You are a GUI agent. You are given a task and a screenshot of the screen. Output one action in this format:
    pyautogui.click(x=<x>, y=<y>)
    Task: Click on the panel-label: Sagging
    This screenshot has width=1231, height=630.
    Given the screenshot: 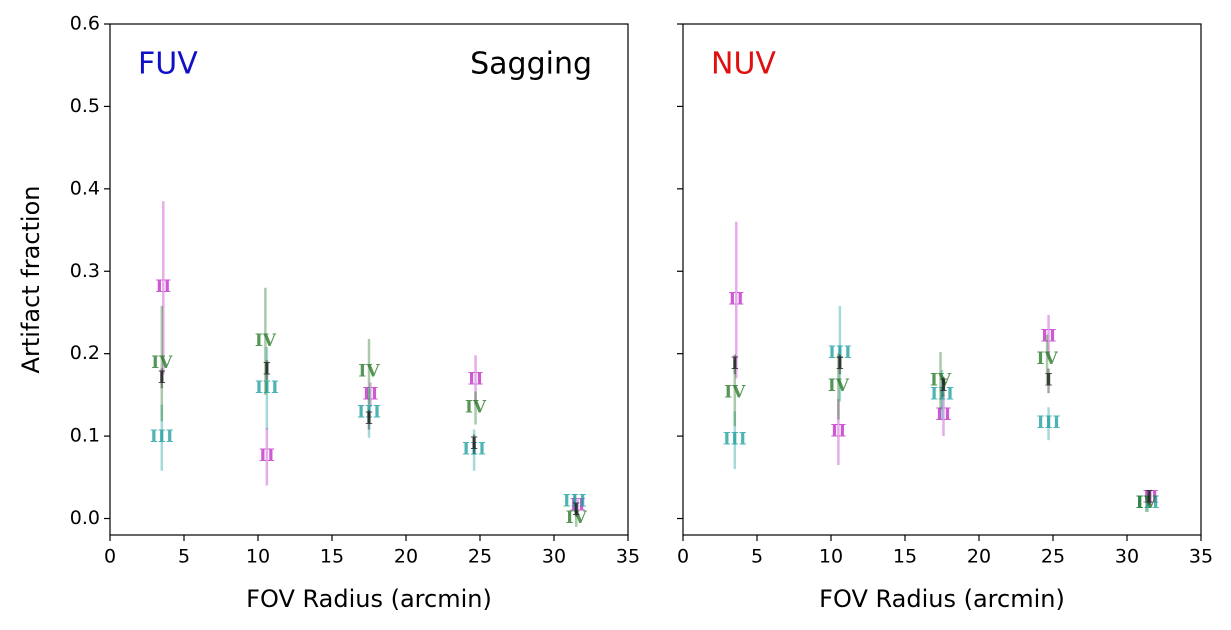 What is the action you would take?
    pyautogui.click(x=531, y=64)
    